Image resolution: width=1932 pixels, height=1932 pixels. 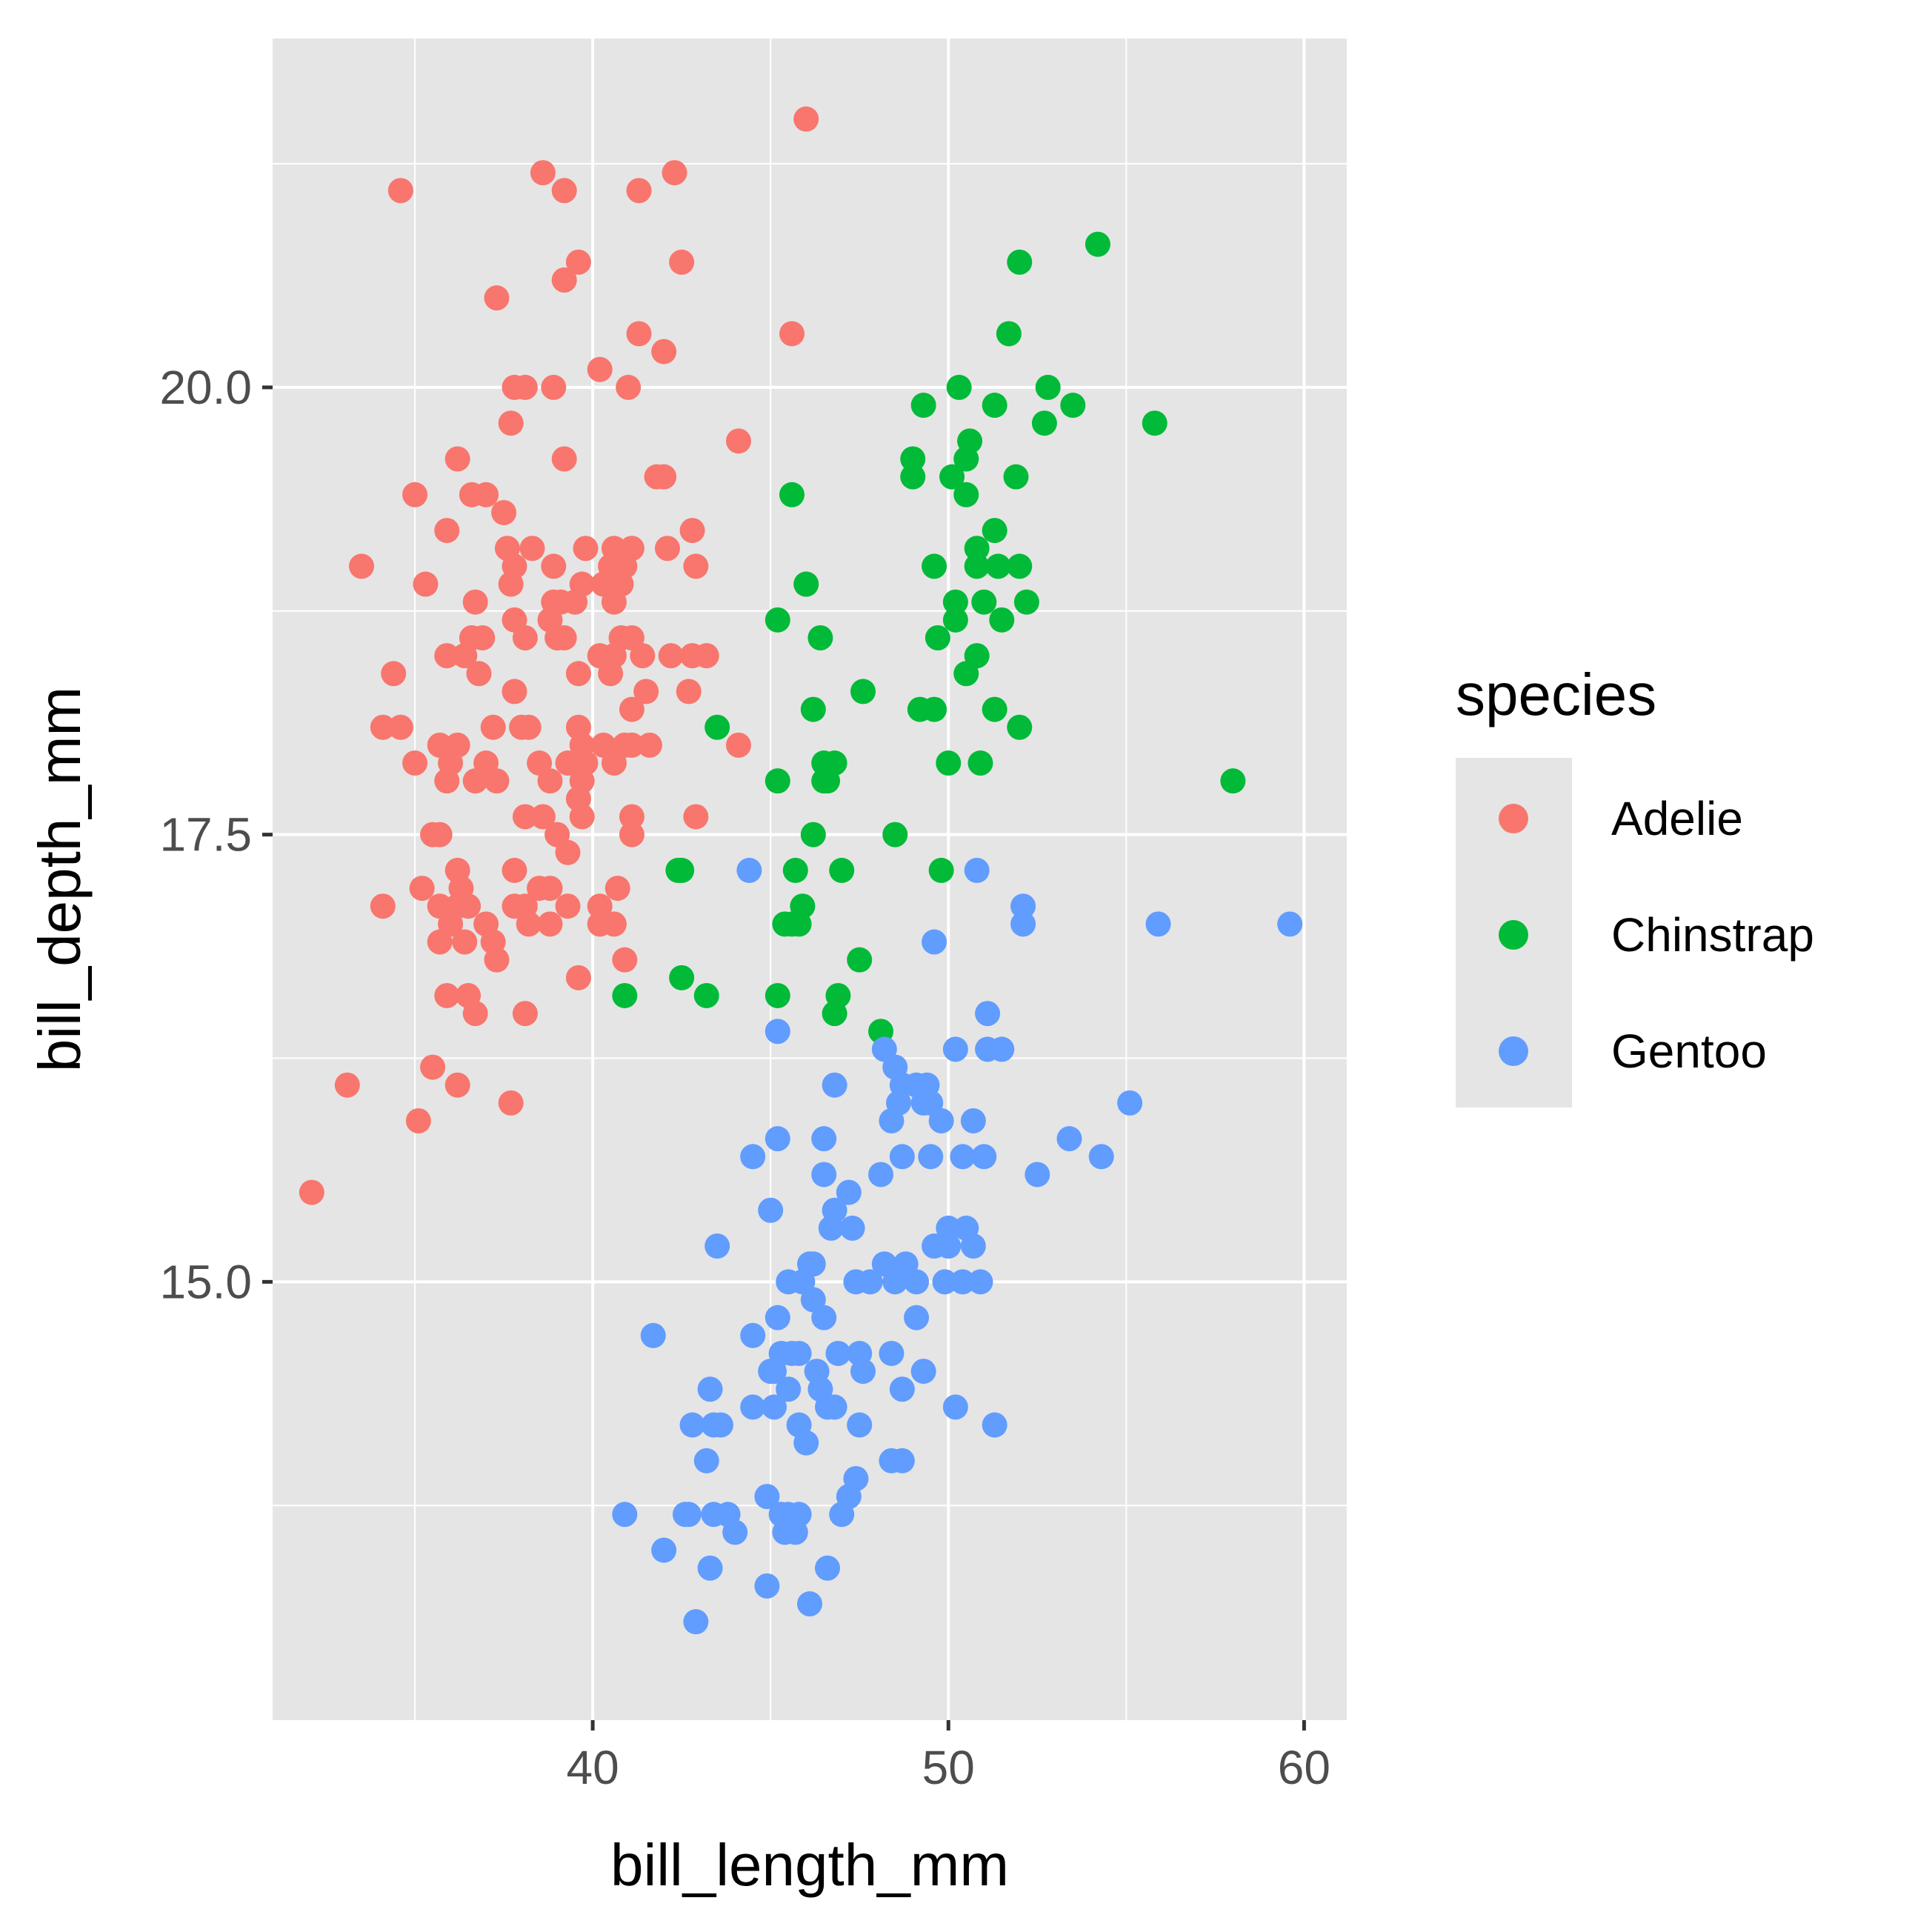 What do you see at coordinates (1556, 694) in the screenshot?
I see `legend-title: species` at bounding box center [1556, 694].